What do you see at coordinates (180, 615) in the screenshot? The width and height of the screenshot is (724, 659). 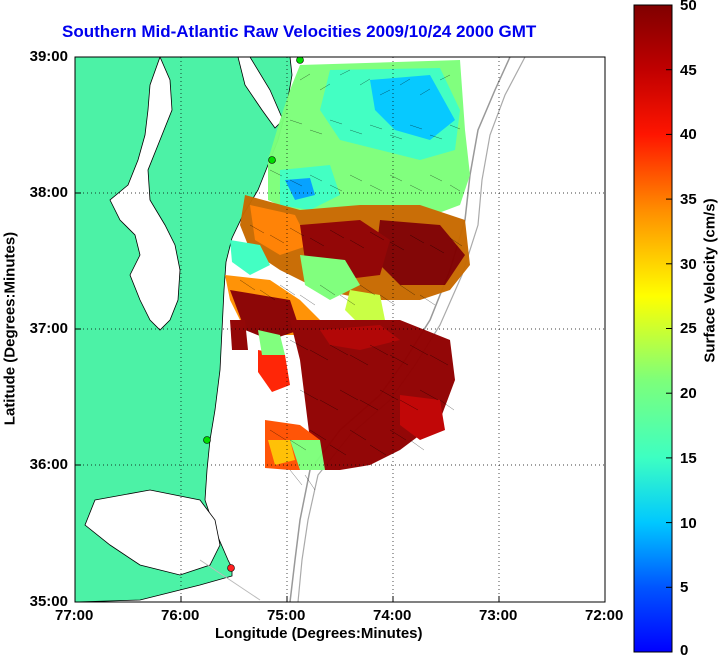 I see `x-tick: 76:00` at bounding box center [180, 615].